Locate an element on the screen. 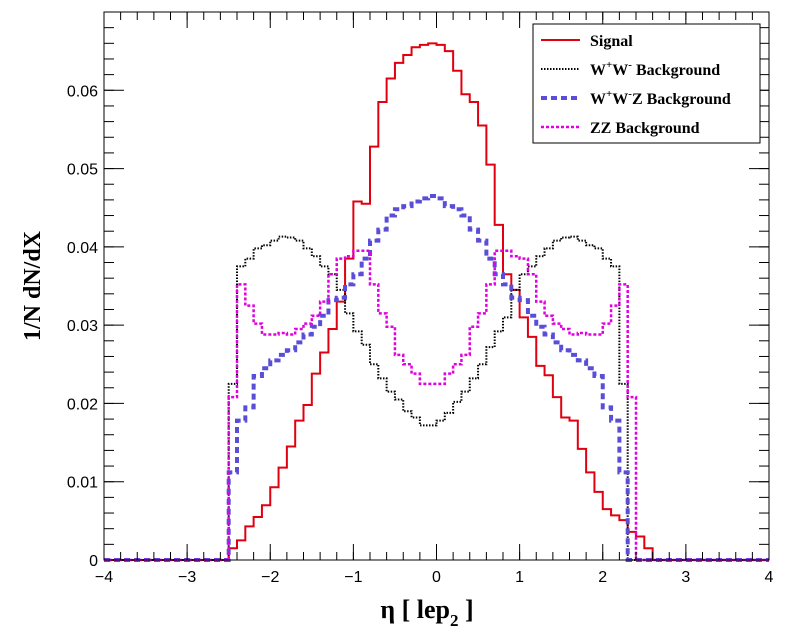 Image resolution: width=787 pixels, height=644 pixels. legend-label-wwz: W+W-Z Background is located at coordinates (660, 98).